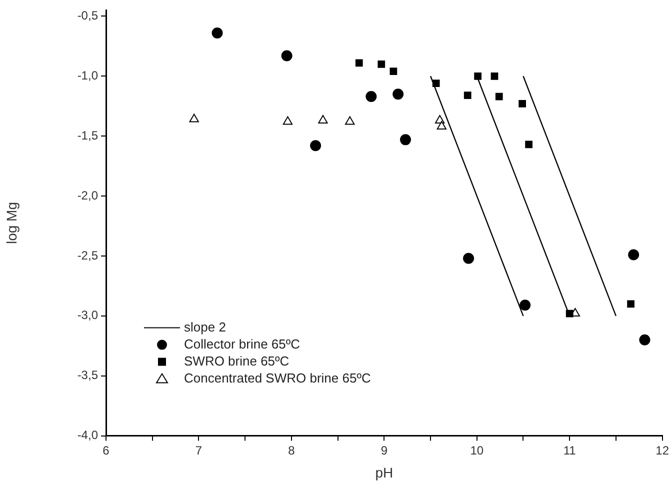 The image size is (672, 492). What do you see at coordinates (106, 450) in the screenshot?
I see `x-tick-label: 6` at bounding box center [106, 450].